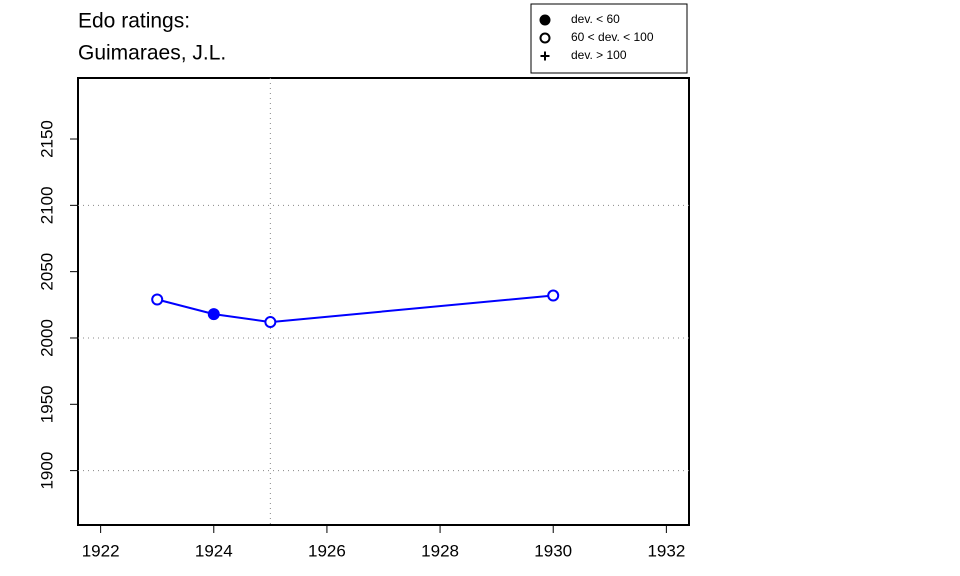 The image size is (960, 576). I want to click on y-tick-label: 2150, so click(46, 139).